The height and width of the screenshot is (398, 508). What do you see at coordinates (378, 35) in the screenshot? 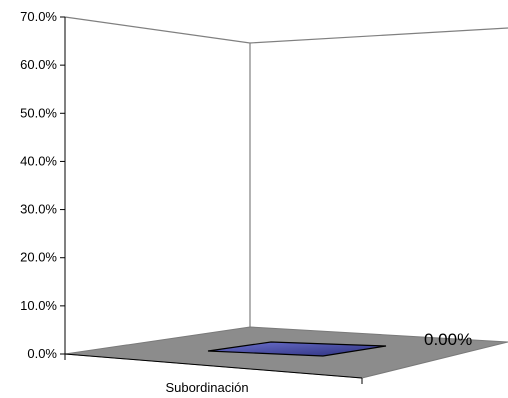
I see `wall-top-right-edge` at bounding box center [378, 35].